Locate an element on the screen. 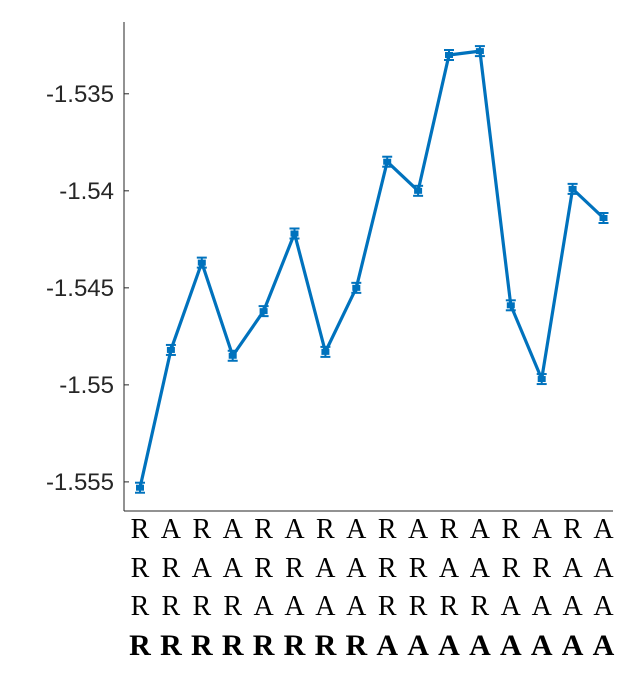 The width and height of the screenshot is (620, 673). y-tick-label: -1.535 is located at coordinates (80, 94).